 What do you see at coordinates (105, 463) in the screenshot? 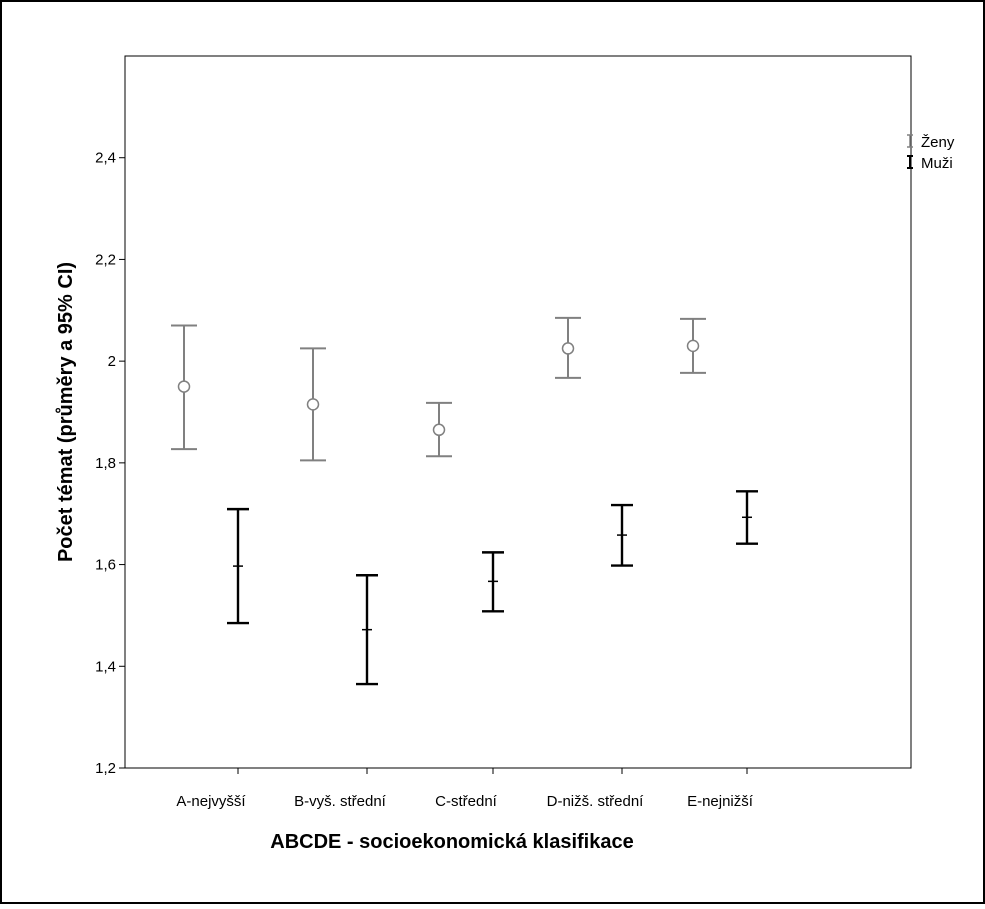
I see `y-tick-label: 1,8` at bounding box center [105, 463].